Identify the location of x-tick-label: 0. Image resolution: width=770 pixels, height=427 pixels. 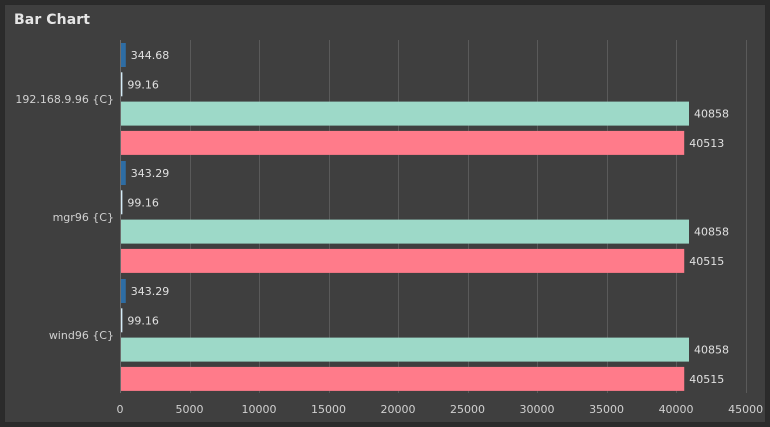
(120, 409).